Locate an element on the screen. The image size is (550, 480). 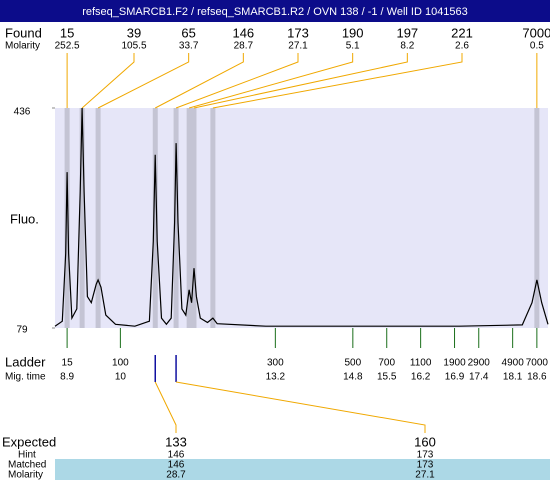
ladder-time: 17.4 is located at coordinates (479, 377).